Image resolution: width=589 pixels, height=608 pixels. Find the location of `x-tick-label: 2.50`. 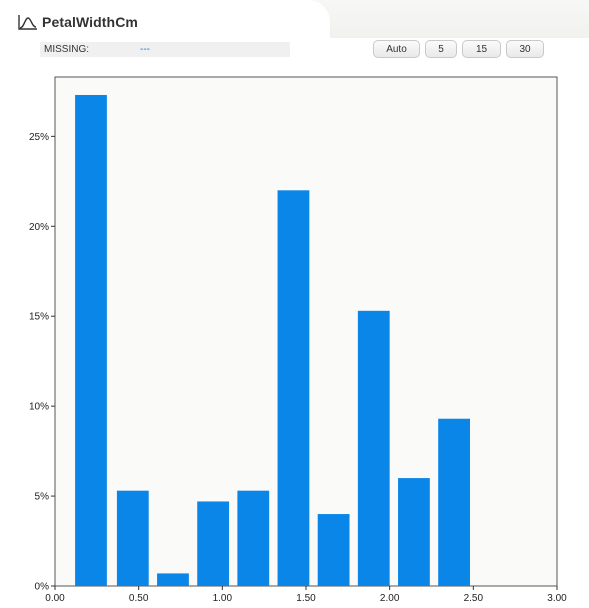

x-tick-label: 2.50 is located at coordinates (474, 598).